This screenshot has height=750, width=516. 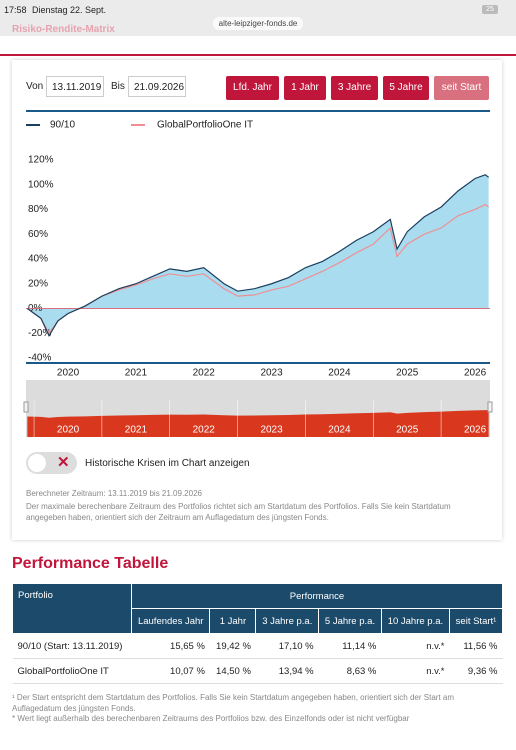 I want to click on subheader-cell: 5 Jahre p.a., so click(x=350, y=621).